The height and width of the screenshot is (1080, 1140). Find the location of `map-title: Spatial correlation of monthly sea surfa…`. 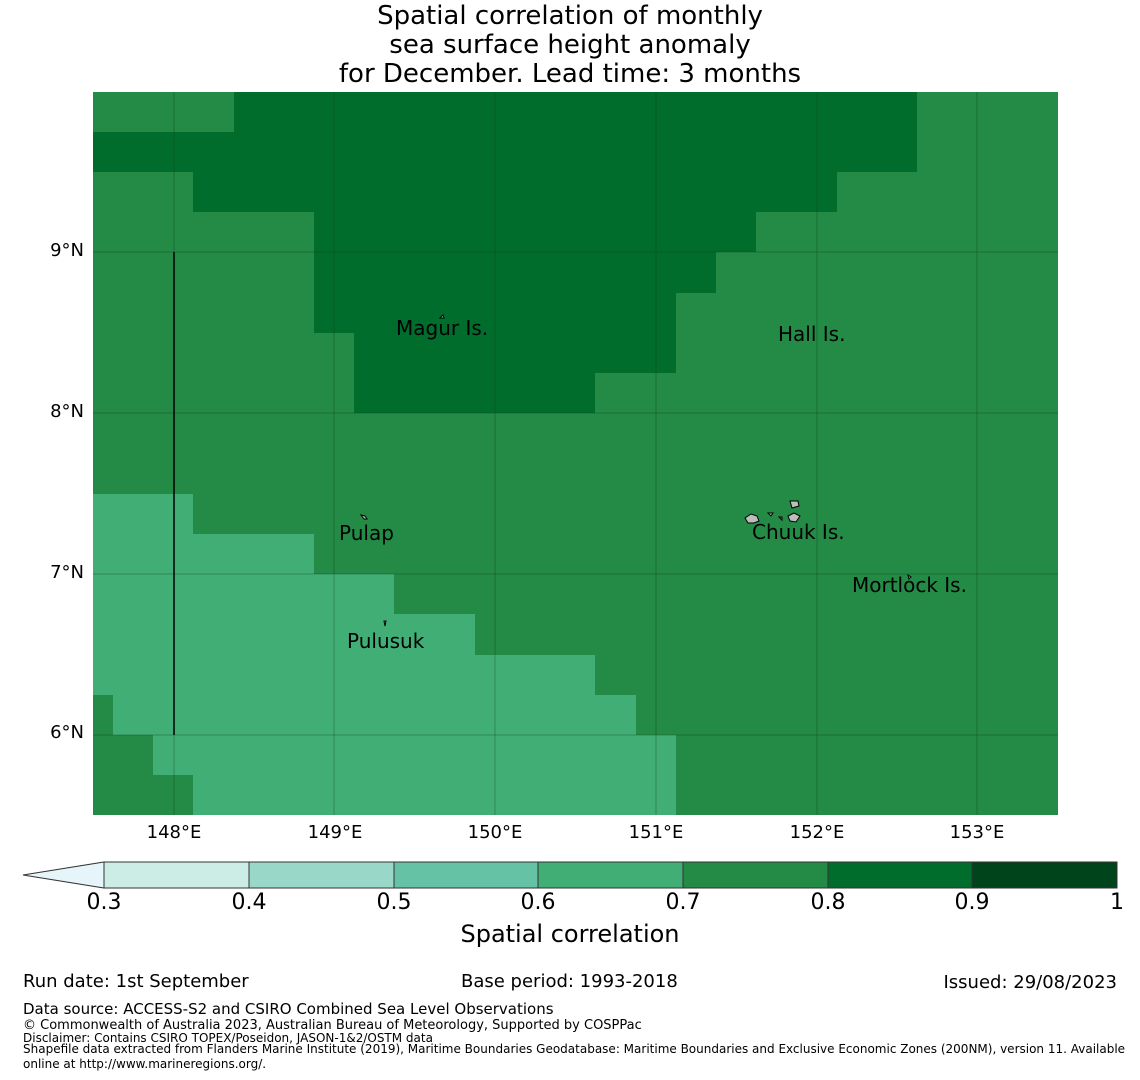

map-title: Spatial correlation of monthly sea surfa… is located at coordinates (570, 45).